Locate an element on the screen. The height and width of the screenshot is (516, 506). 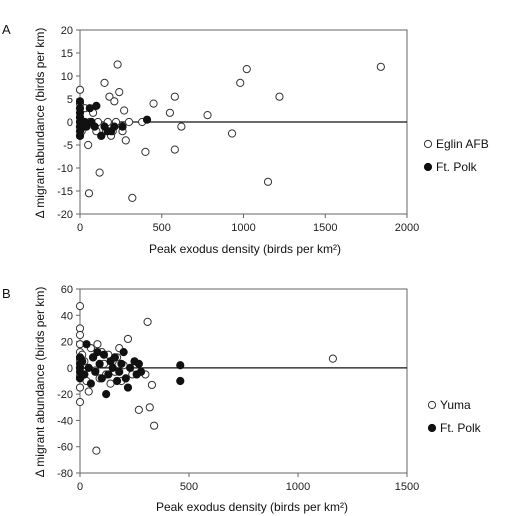
panel-a-y-tick-label: 10 is located at coordinates (67, 77).